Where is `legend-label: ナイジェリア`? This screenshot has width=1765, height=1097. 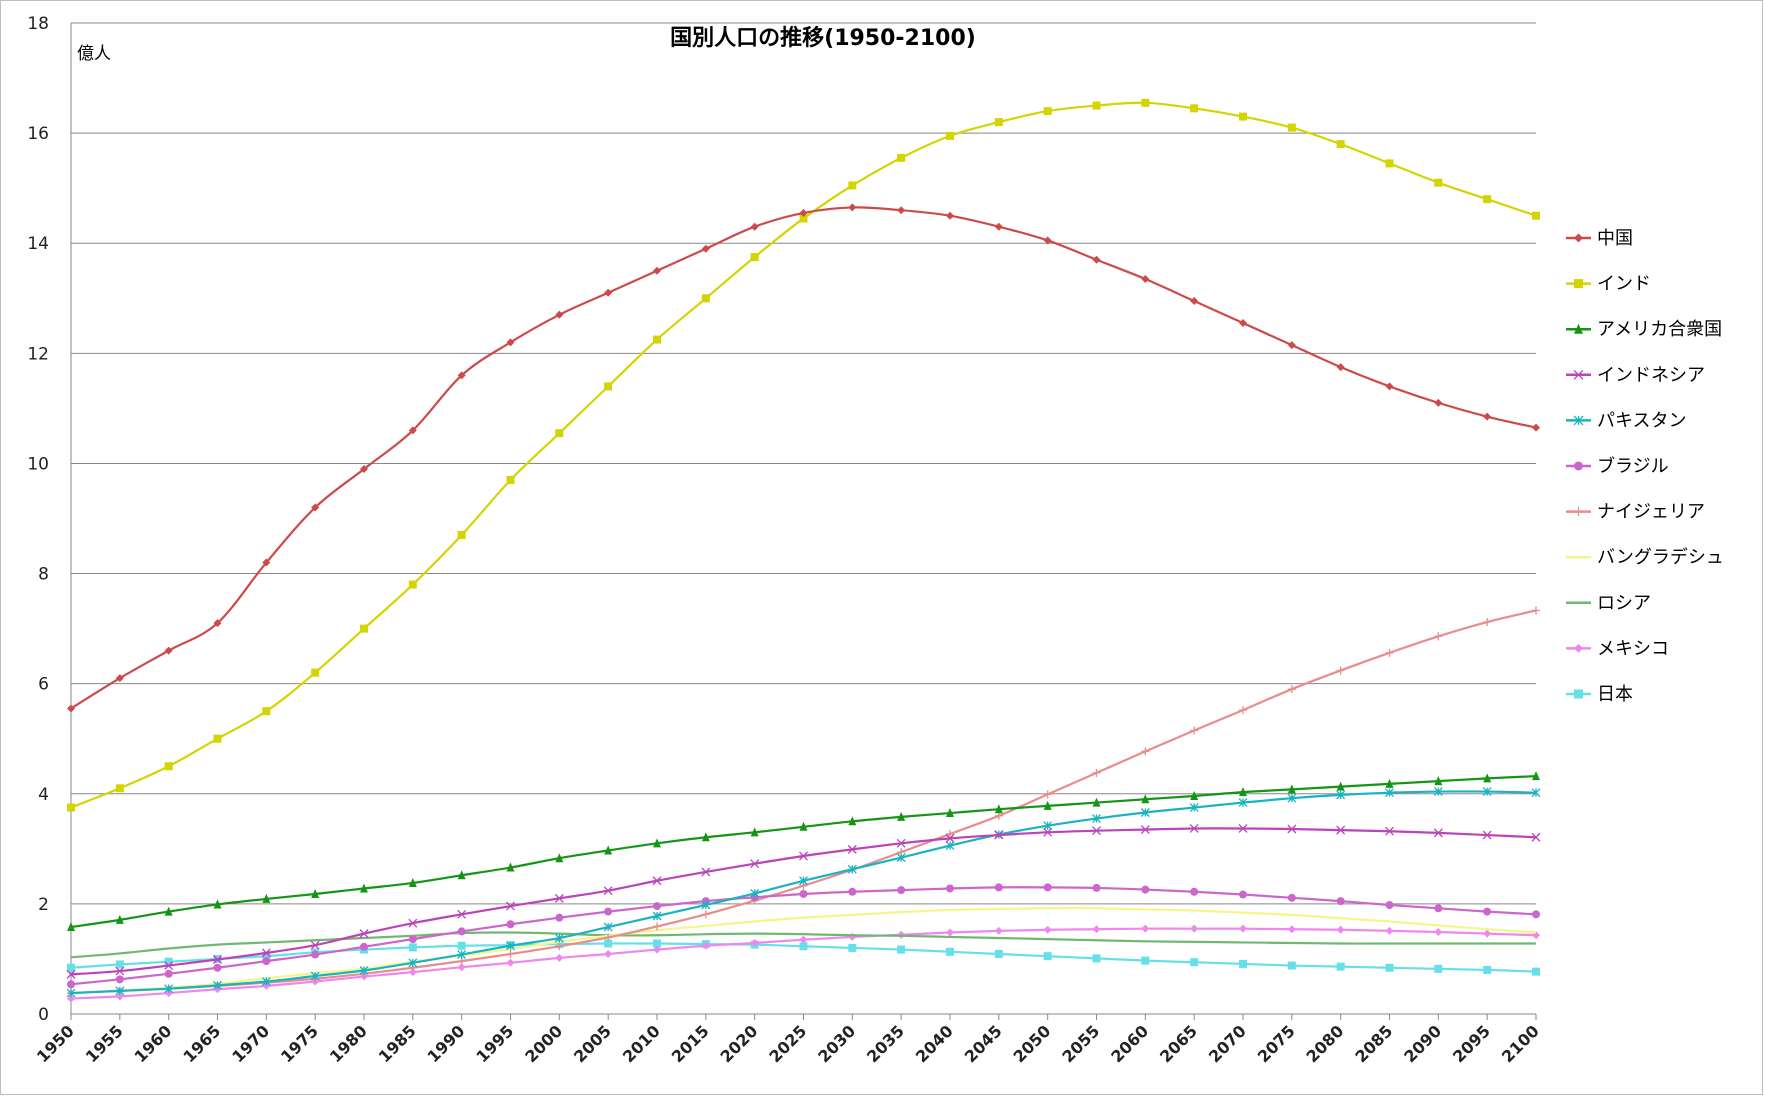
legend-label: ナイジェリア is located at coordinates (1651, 512).